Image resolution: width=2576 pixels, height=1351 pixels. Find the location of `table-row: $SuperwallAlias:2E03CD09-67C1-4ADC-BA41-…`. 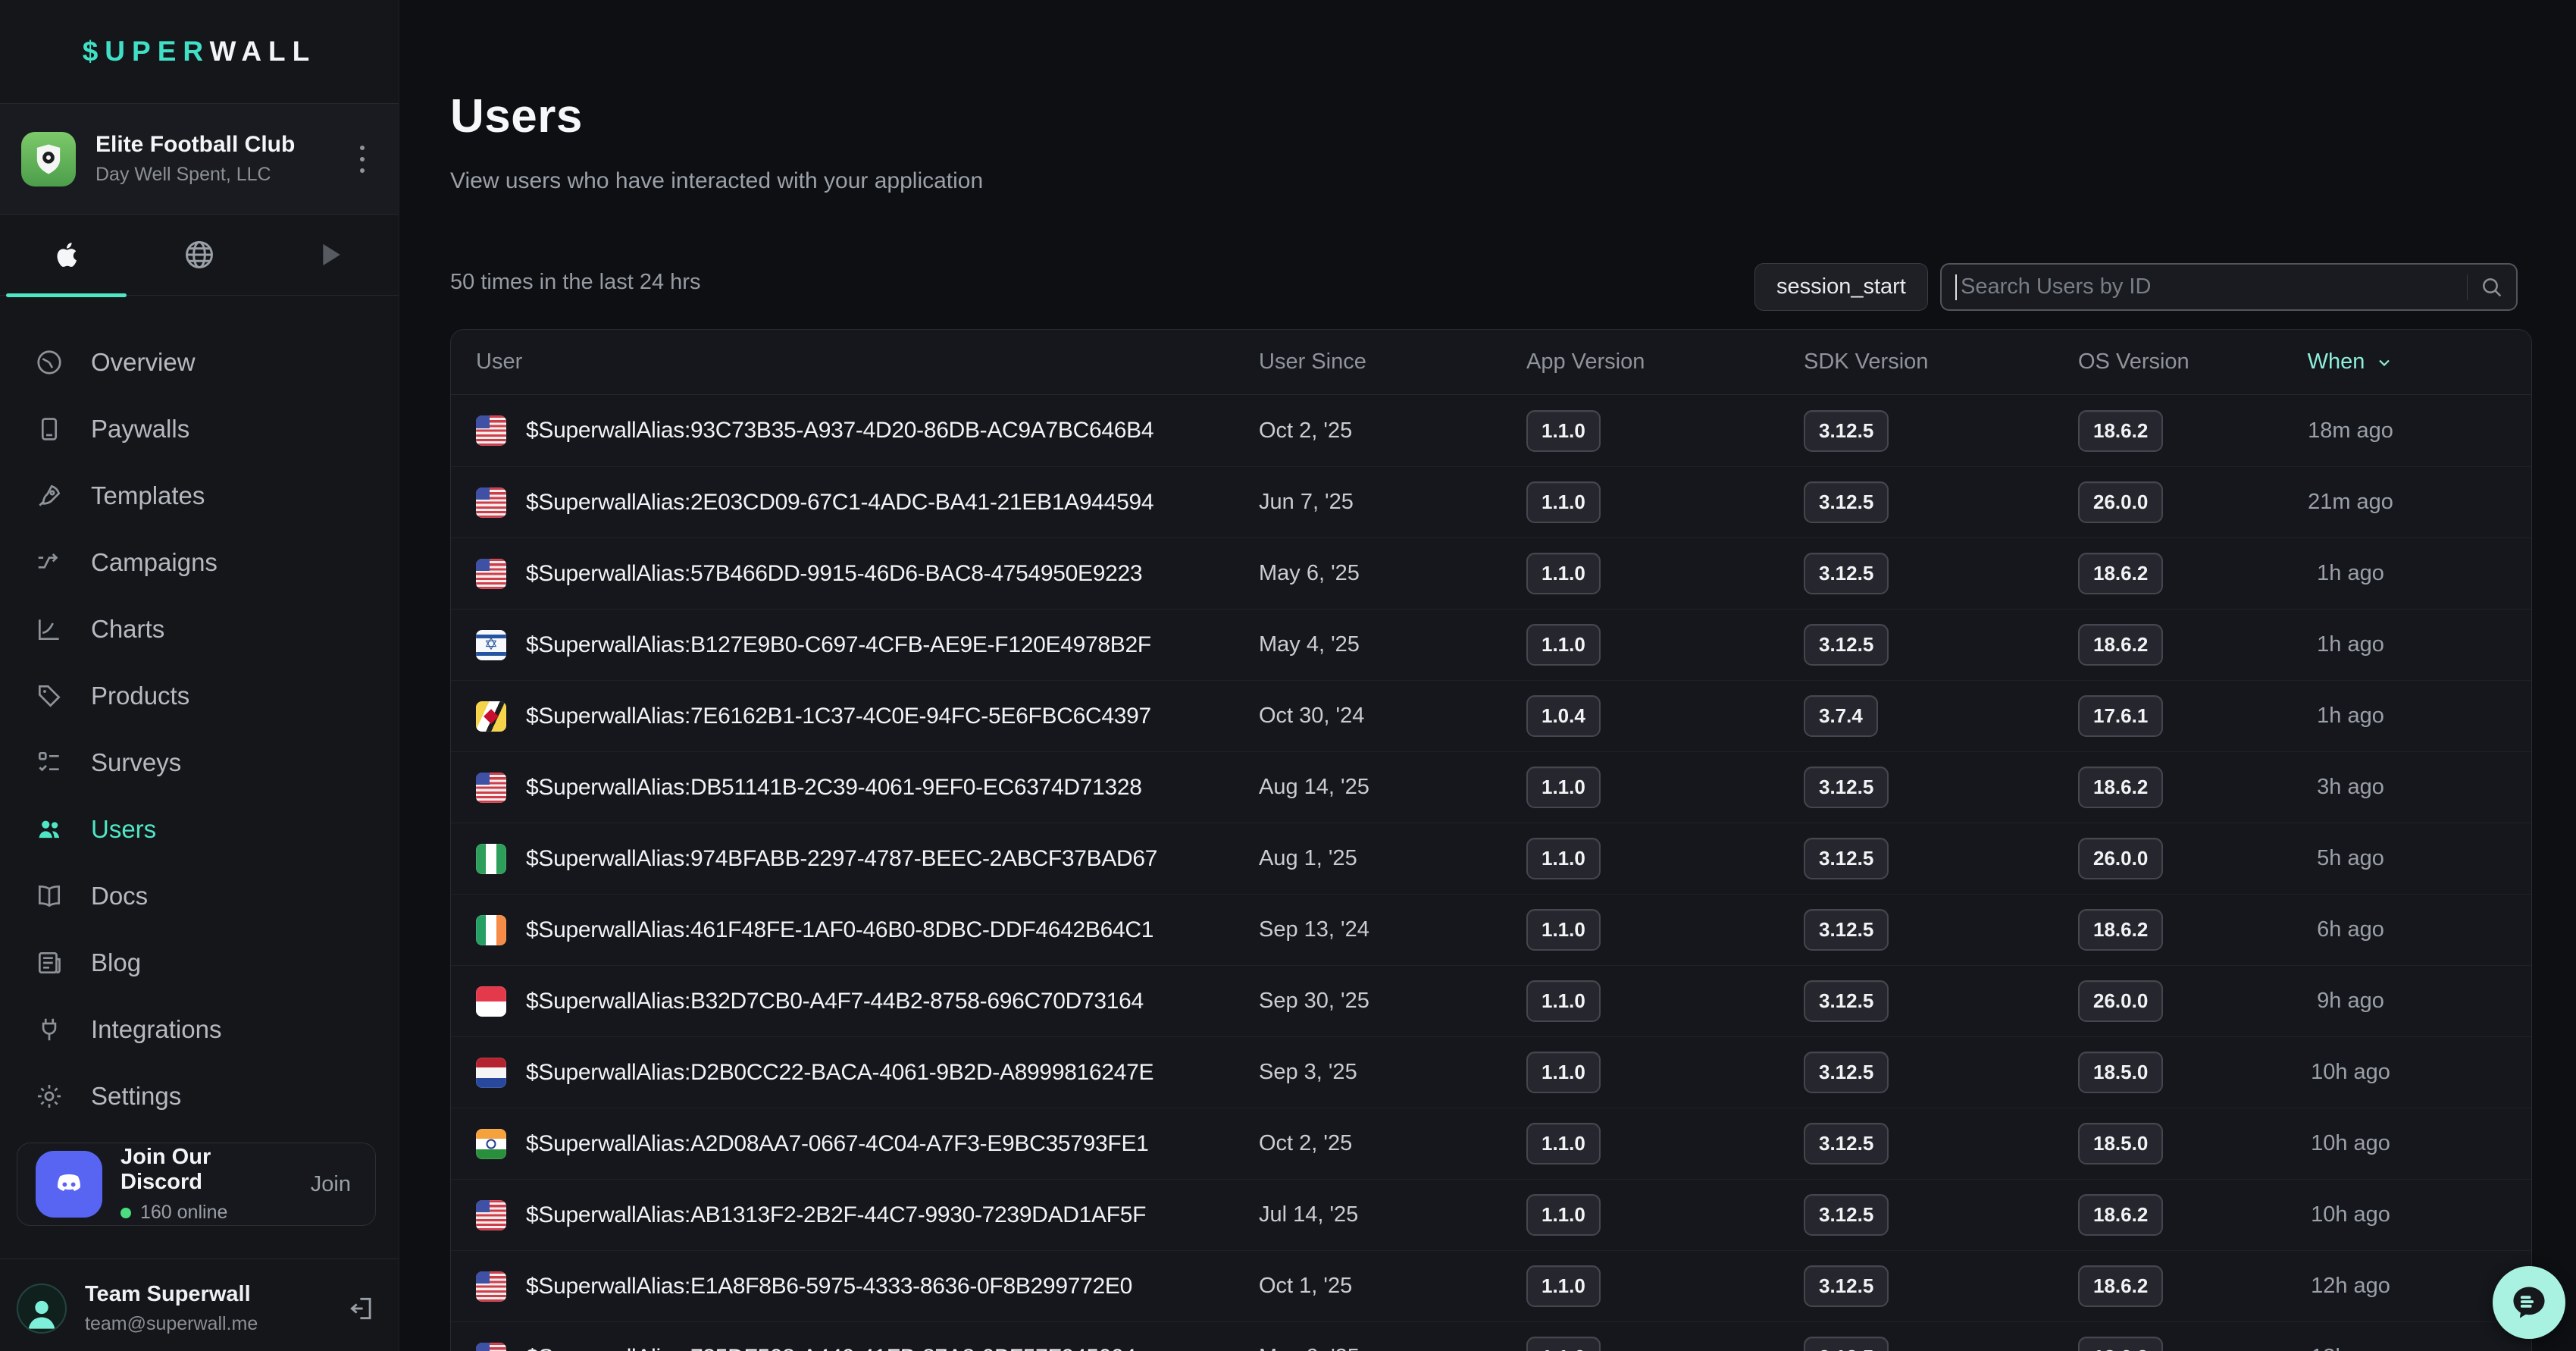

table-row: $SuperwallAlias:2E03CD09-67C1-4ADC-BA41-… is located at coordinates (1491, 502).